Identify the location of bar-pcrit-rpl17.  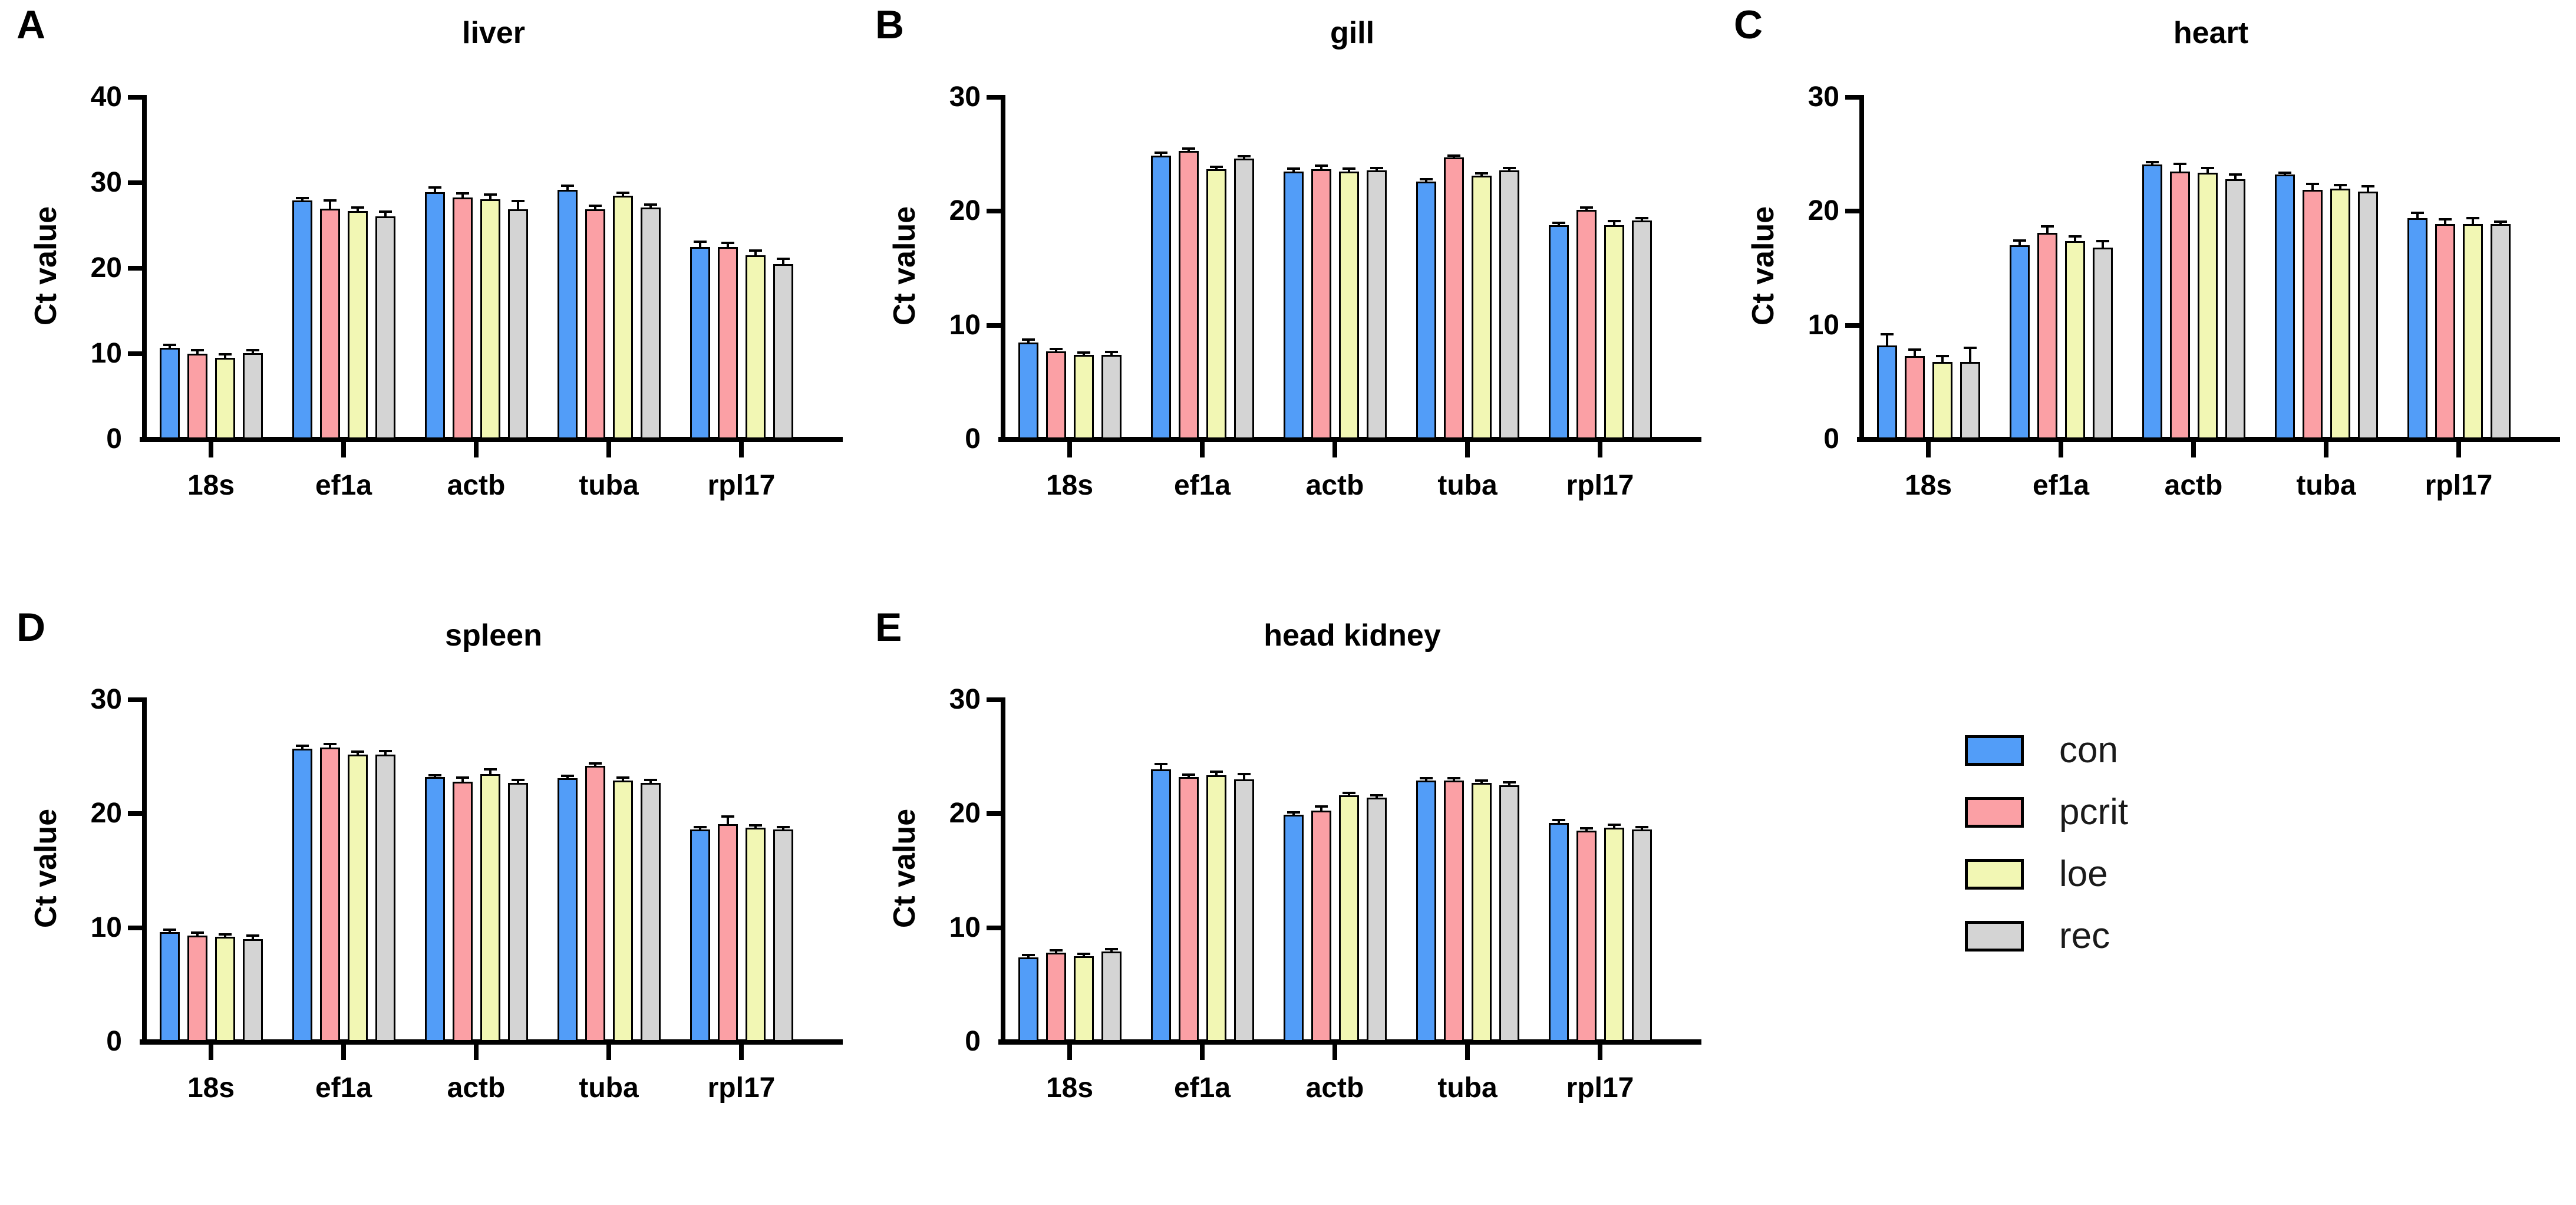
(1586, 324).